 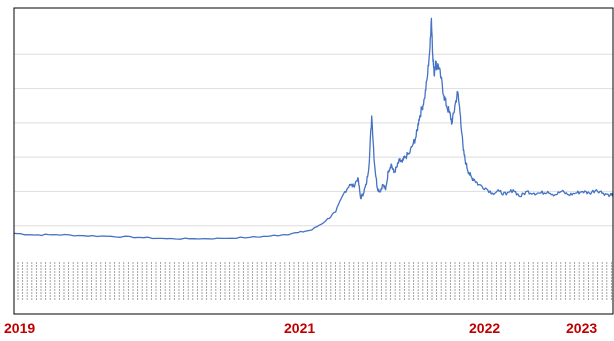 What do you see at coordinates (20, 328) in the screenshot?
I see `year-label-2019: 2019` at bounding box center [20, 328].